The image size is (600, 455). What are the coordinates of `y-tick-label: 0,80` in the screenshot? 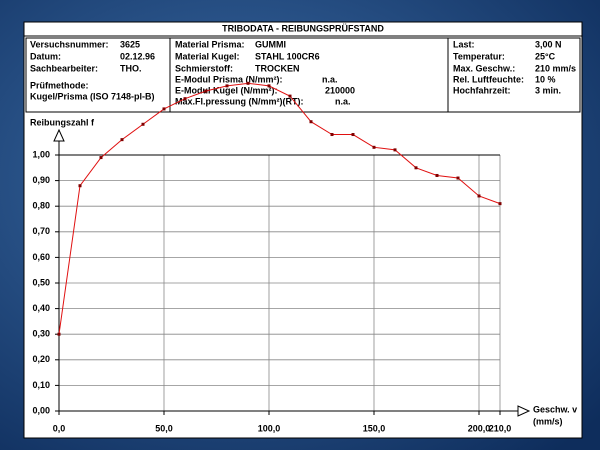 It's located at (41, 206).